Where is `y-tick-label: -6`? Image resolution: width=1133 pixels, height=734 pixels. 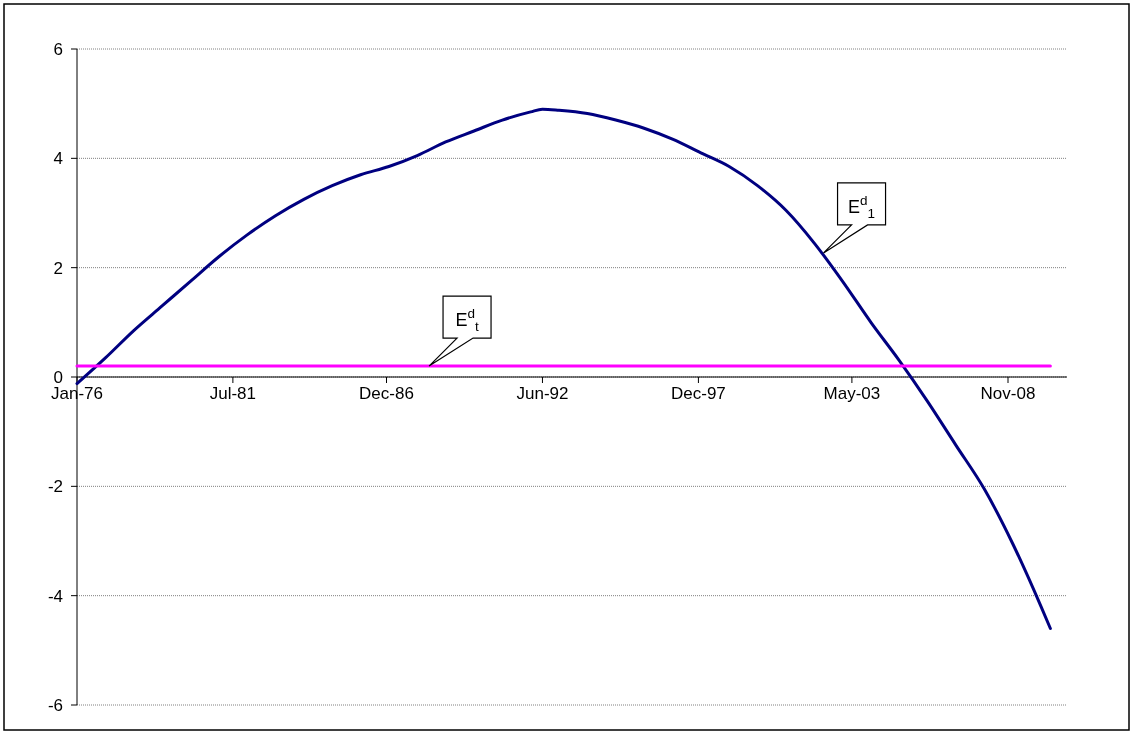 y-tick-label: -6 is located at coordinates (55, 705).